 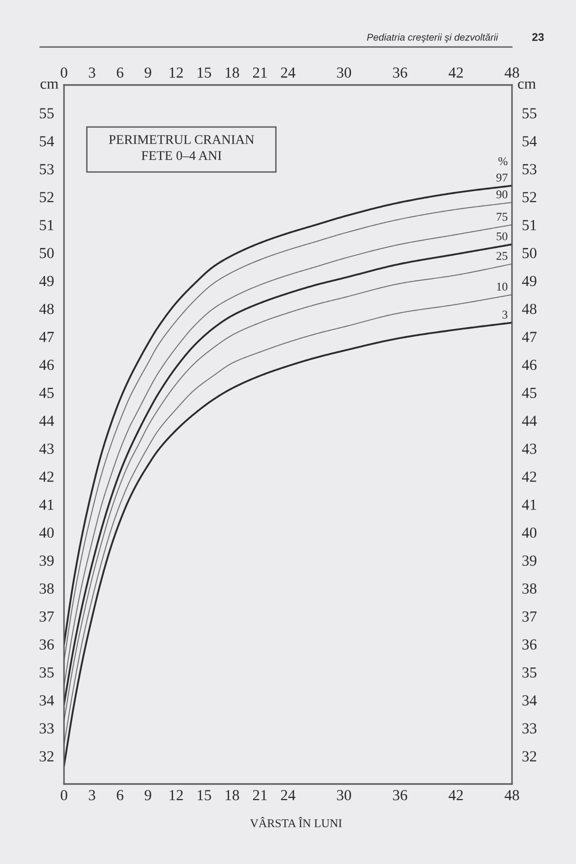 What do you see at coordinates (529, 616) in the screenshot?
I see `y2-tick-label: 37` at bounding box center [529, 616].